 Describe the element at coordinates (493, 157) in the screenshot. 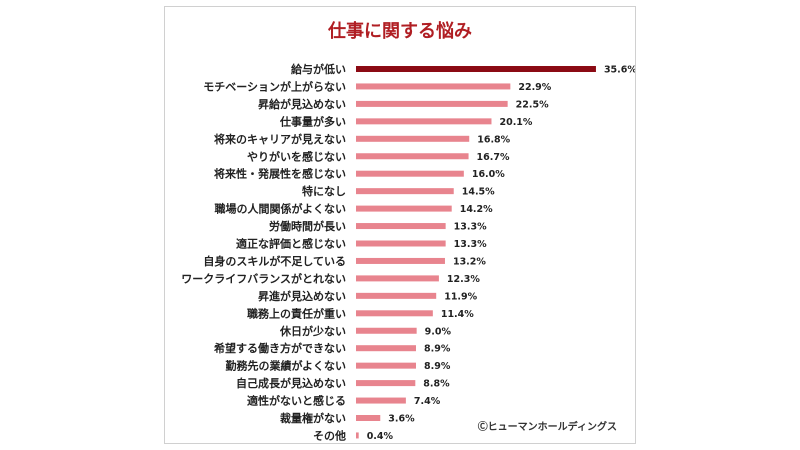

I see `value-label: 16.7%` at that location.